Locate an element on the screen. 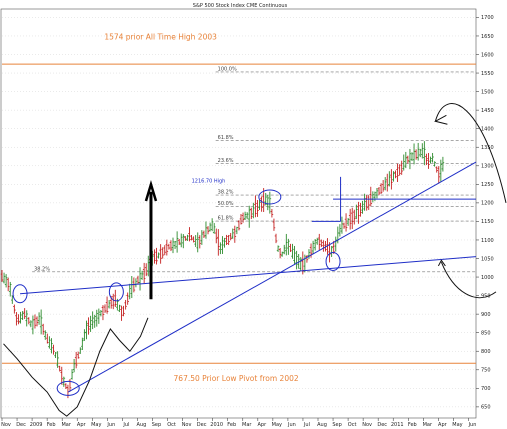  y-tick-label: 1250 is located at coordinates (487, 185).